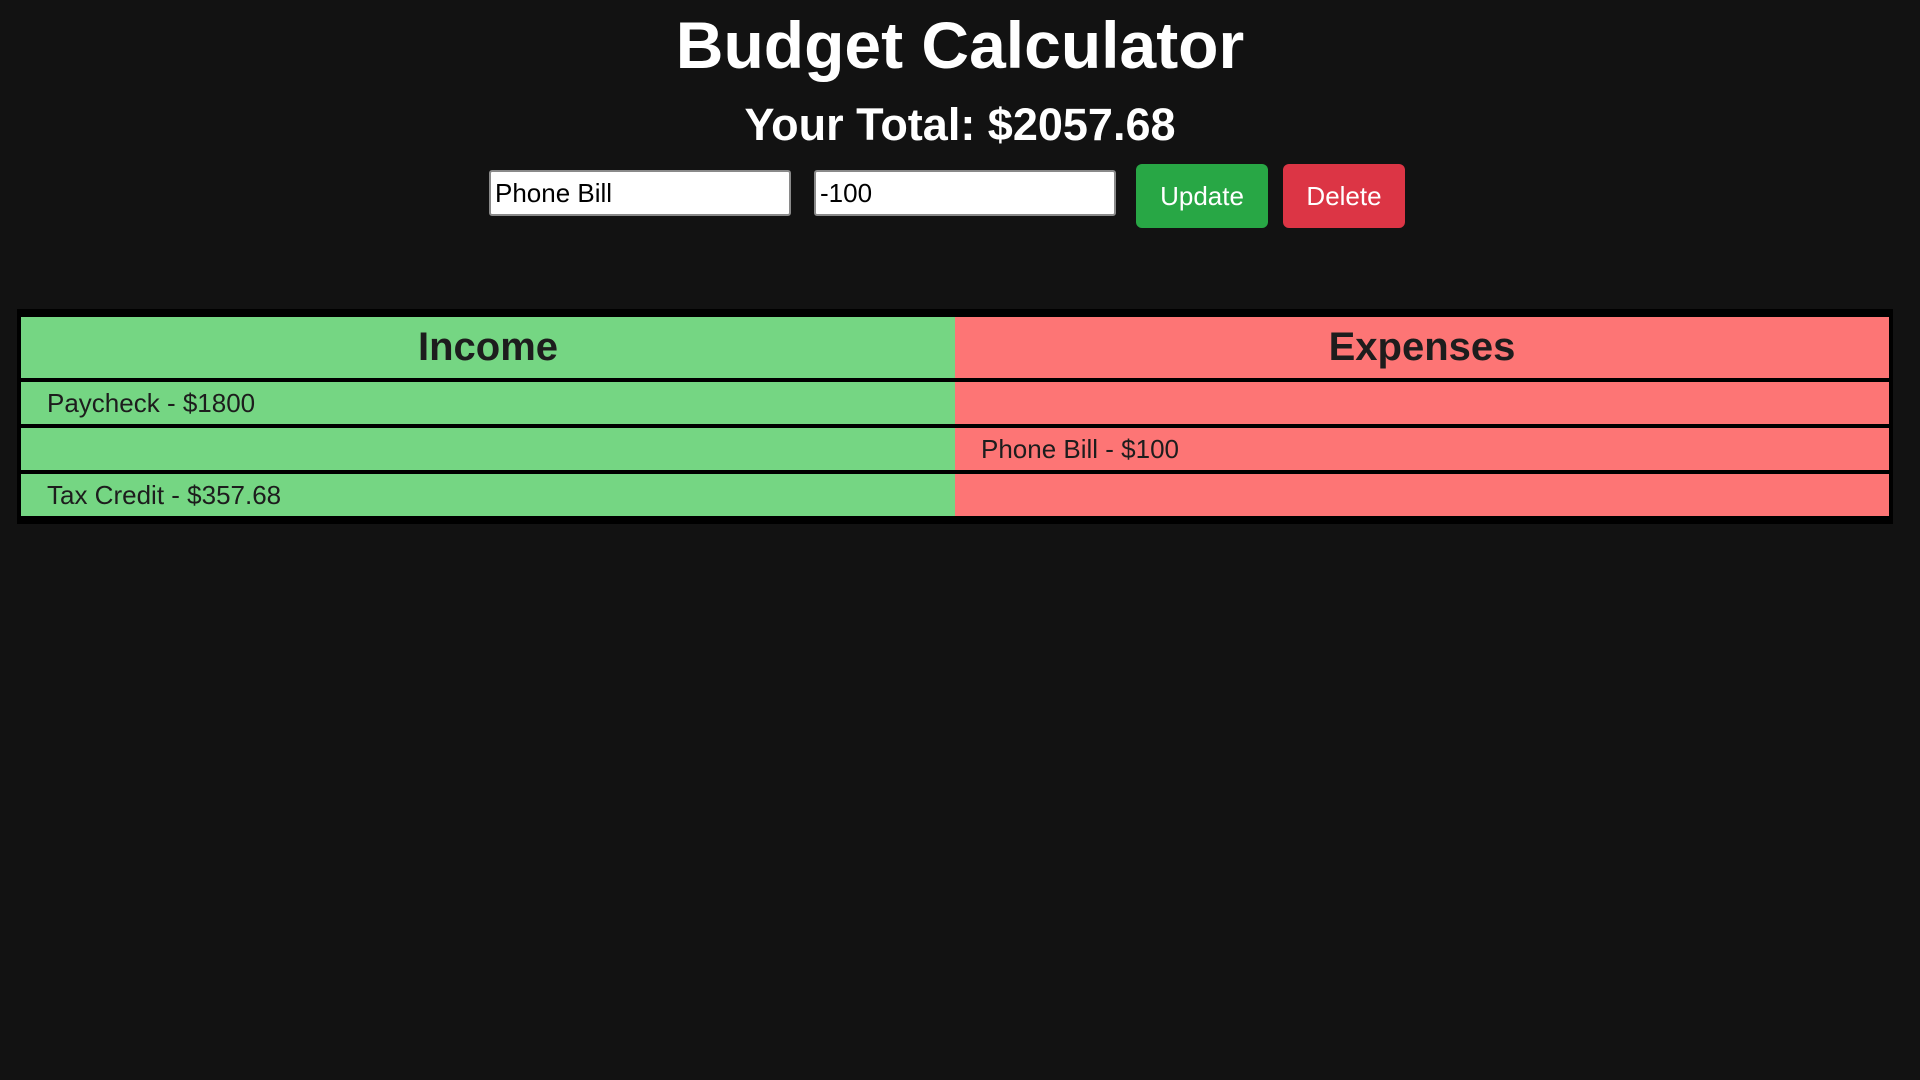  What do you see at coordinates (1202, 196) in the screenshot?
I see `update-button: Update` at bounding box center [1202, 196].